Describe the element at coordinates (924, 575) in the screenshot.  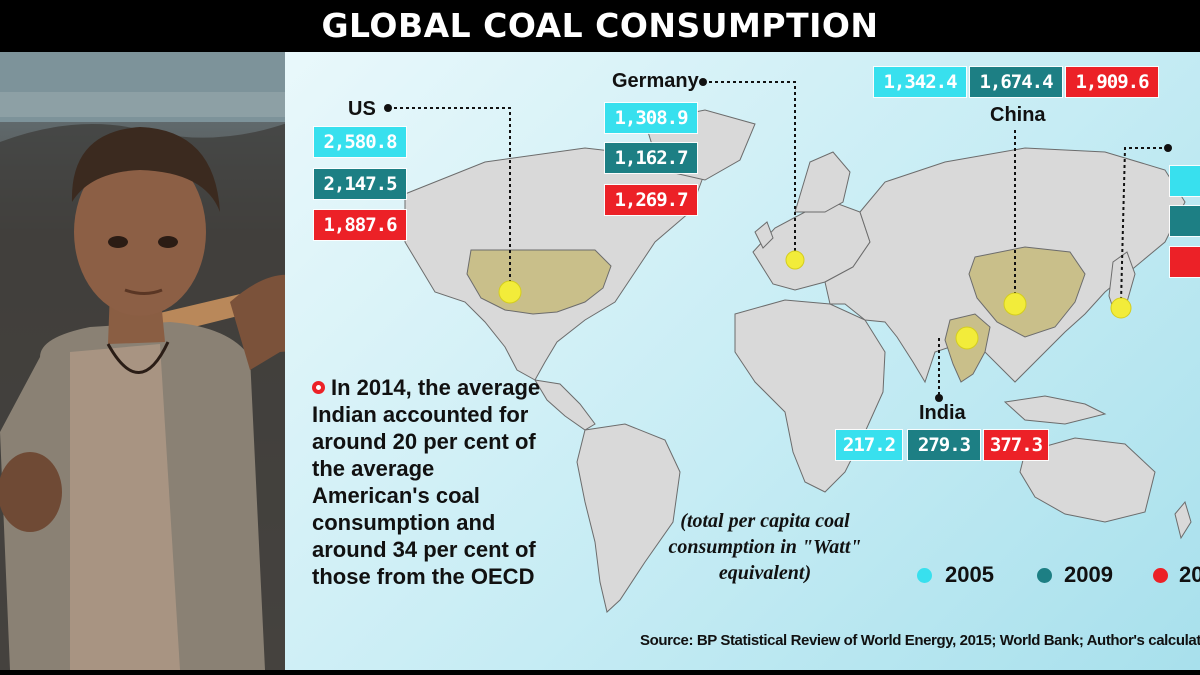
I see `legend-dot-2005` at that location.